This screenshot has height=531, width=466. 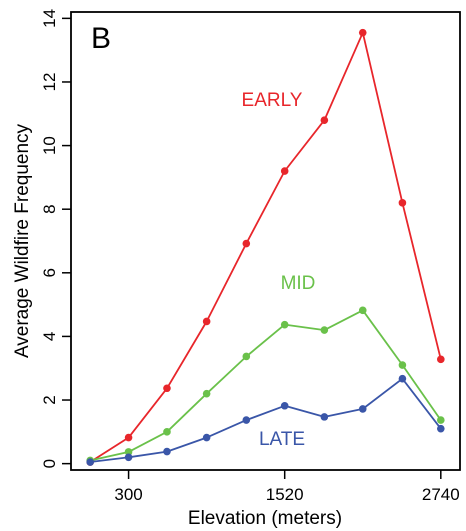 What do you see at coordinates (272, 100) in the screenshot?
I see `series-label-early: EARLY` at bounding box center [272, 100].